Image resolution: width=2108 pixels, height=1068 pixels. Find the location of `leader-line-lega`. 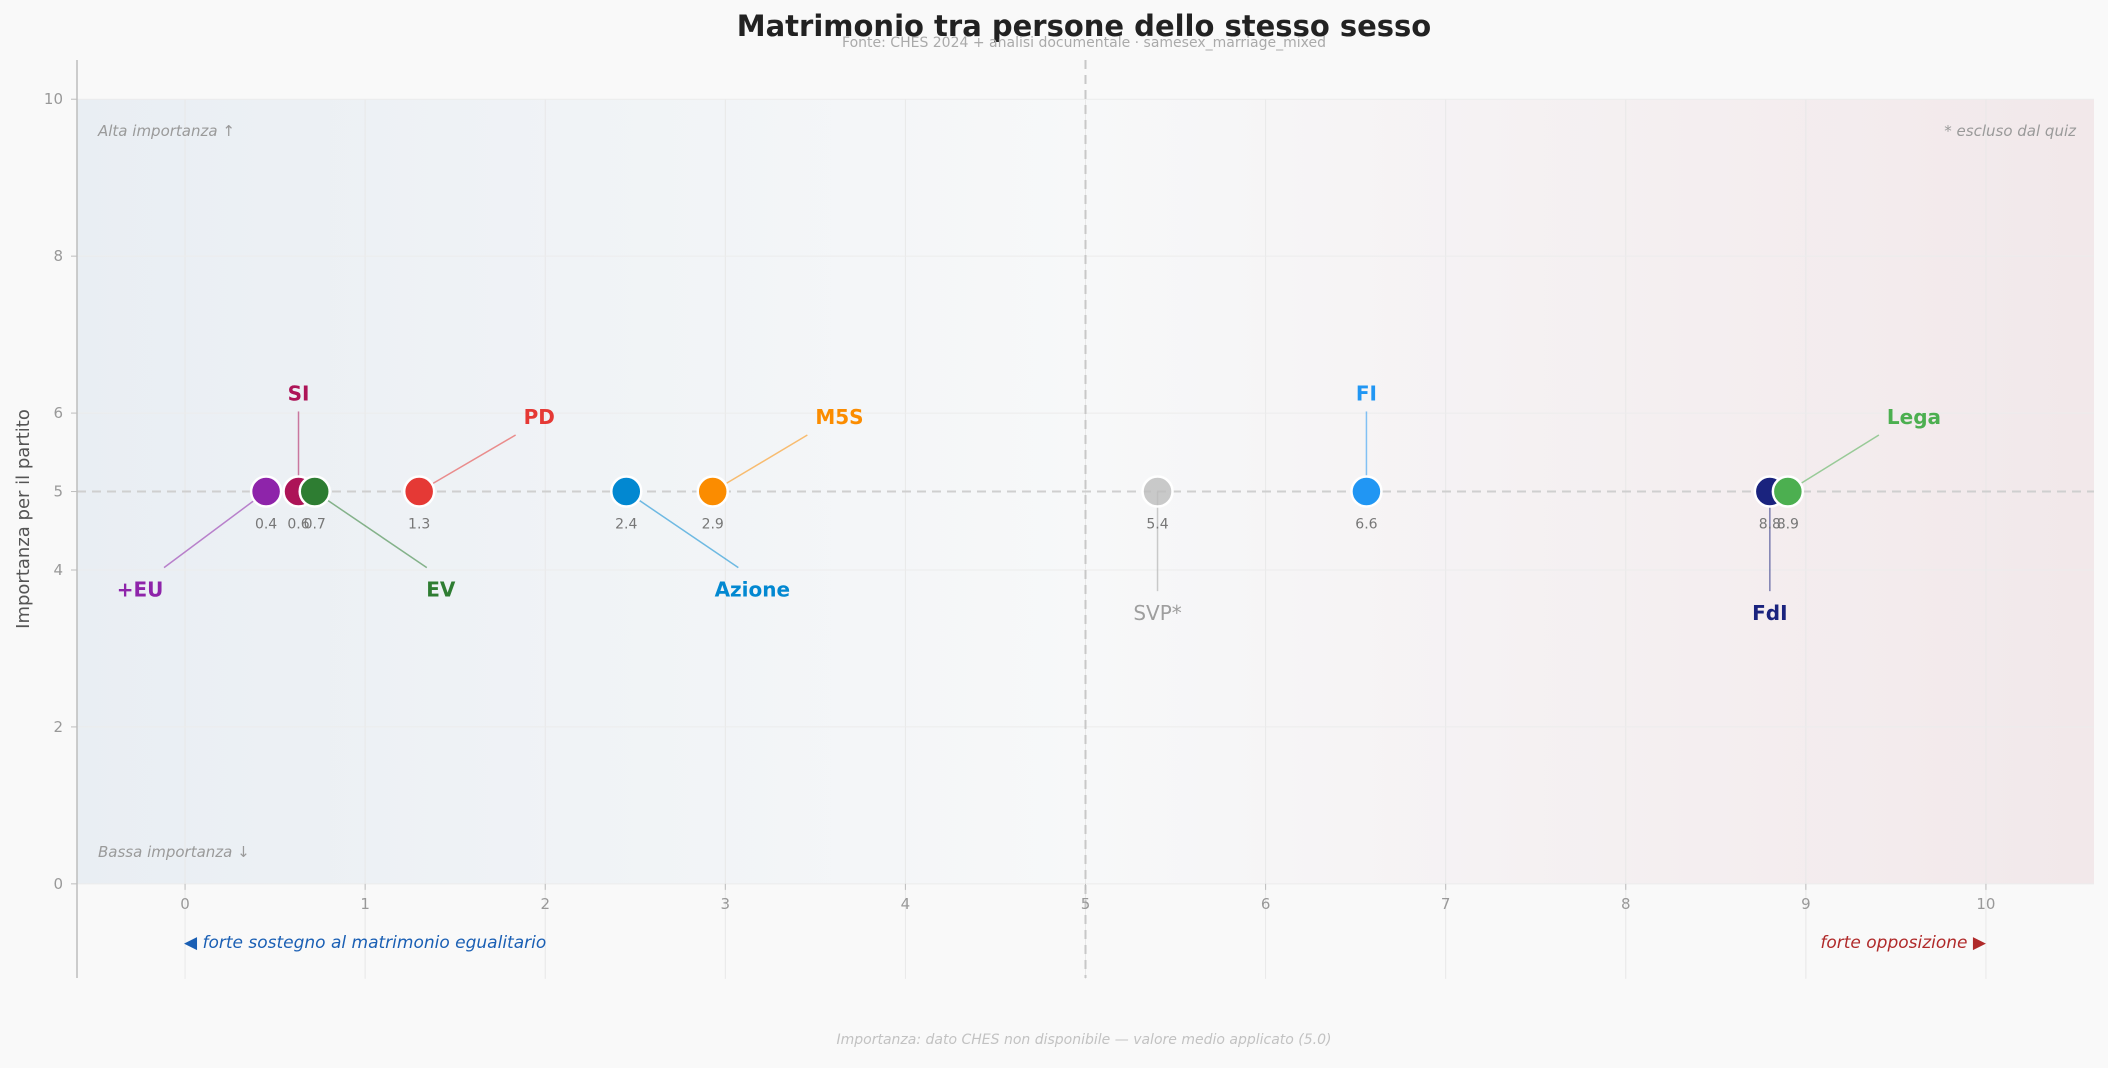

leader-line-lega is located at coordinates (1833, 463).